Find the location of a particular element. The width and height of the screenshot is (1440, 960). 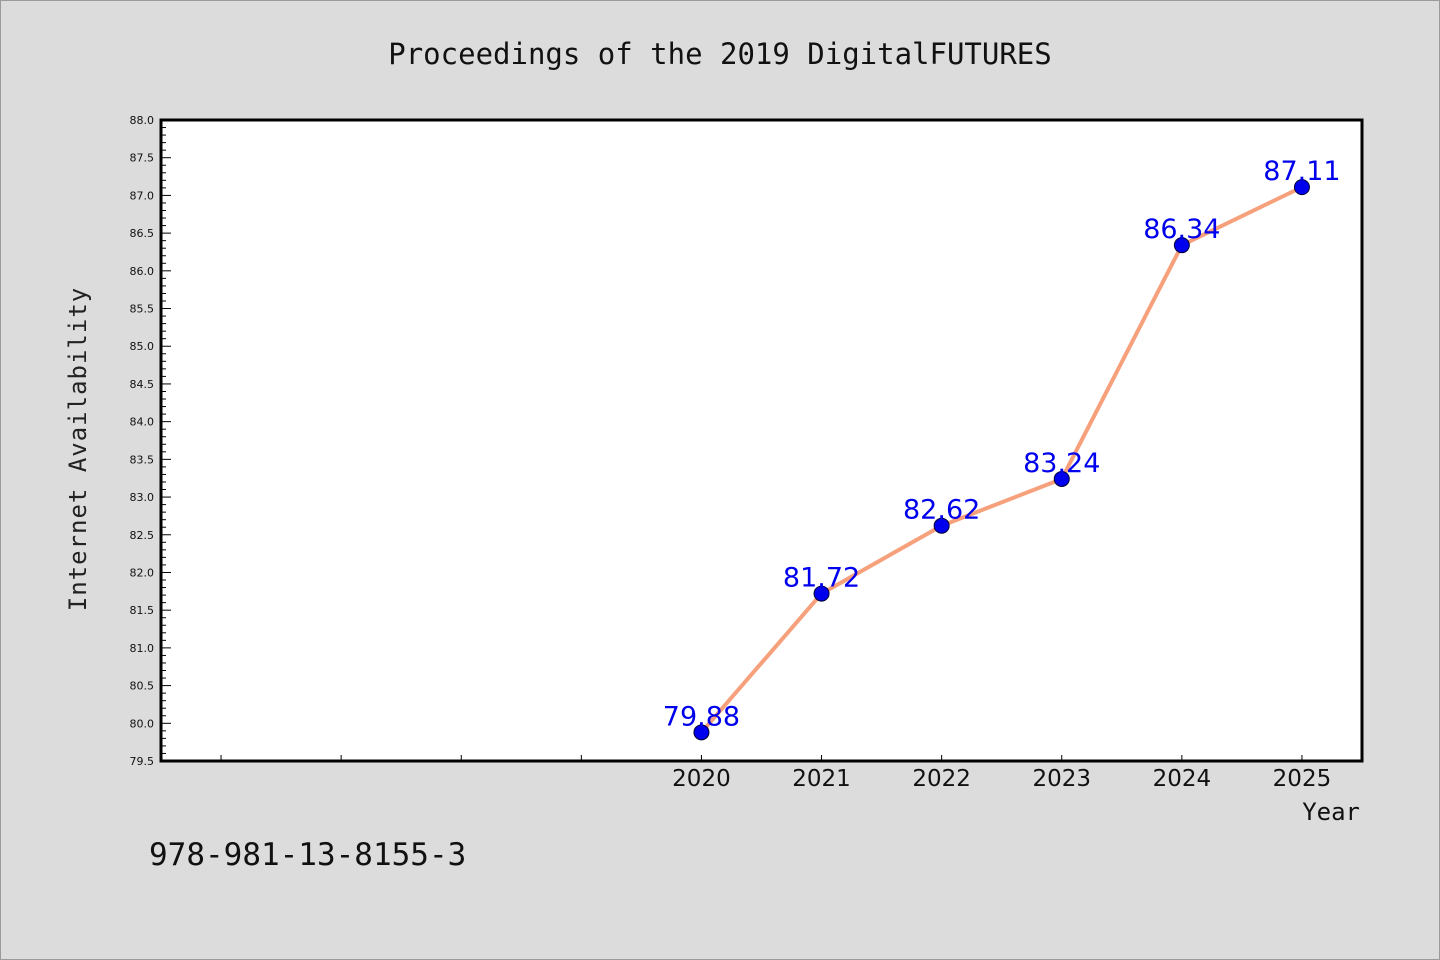

y-tick-label: 83.0 is located at coordinates (142, 497).